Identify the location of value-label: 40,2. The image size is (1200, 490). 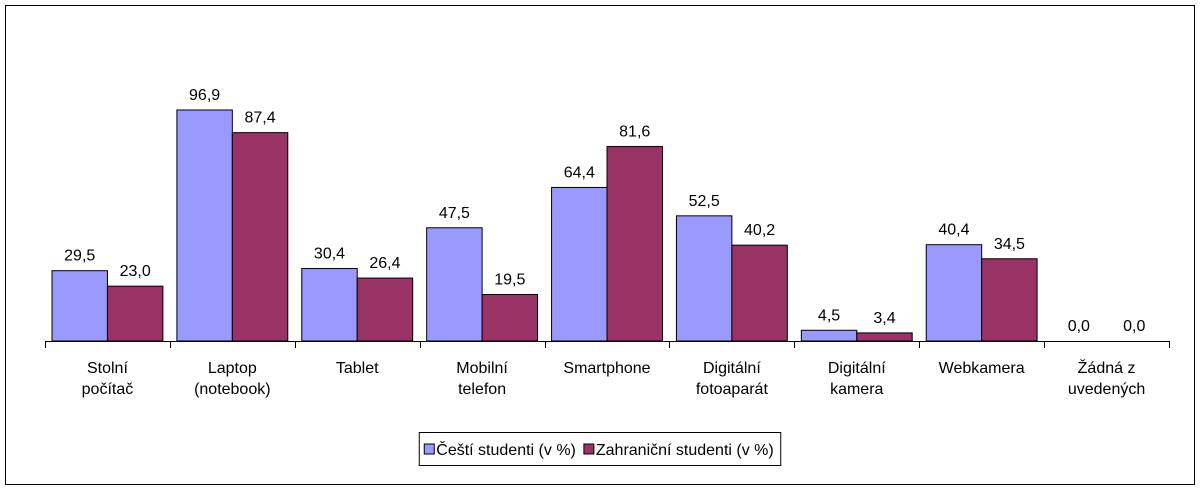
(759, 230).